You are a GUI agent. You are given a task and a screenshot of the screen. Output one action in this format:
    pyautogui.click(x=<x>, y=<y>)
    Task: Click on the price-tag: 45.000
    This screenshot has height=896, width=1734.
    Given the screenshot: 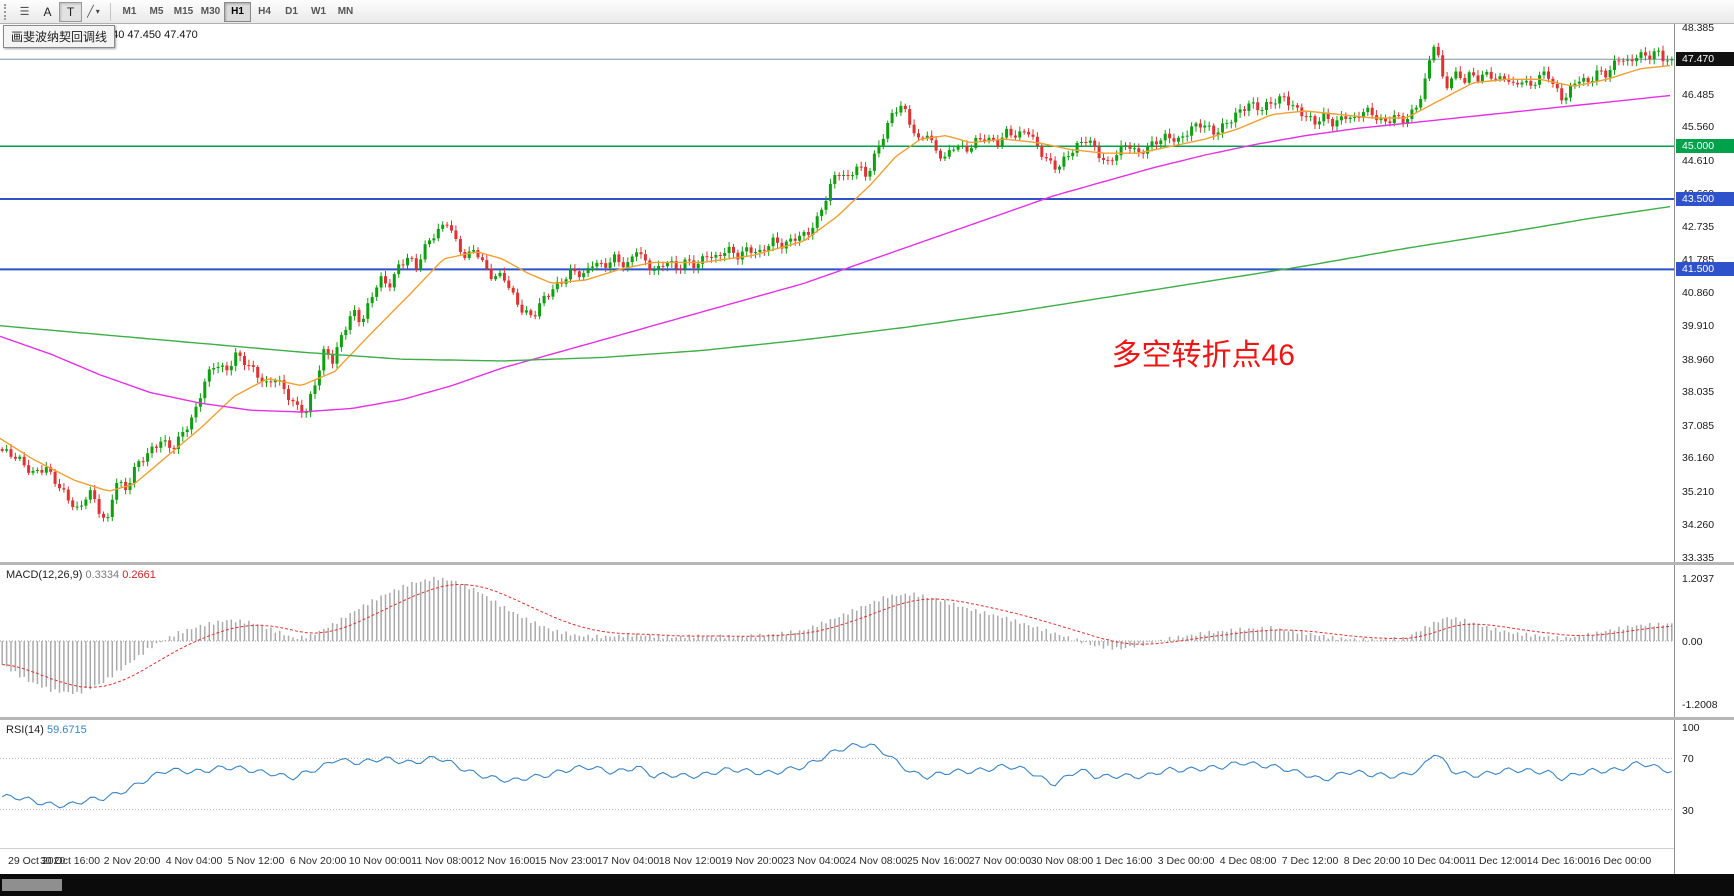 What is the action you would take?
    pyautogui.click(x=1705, y=146)
    